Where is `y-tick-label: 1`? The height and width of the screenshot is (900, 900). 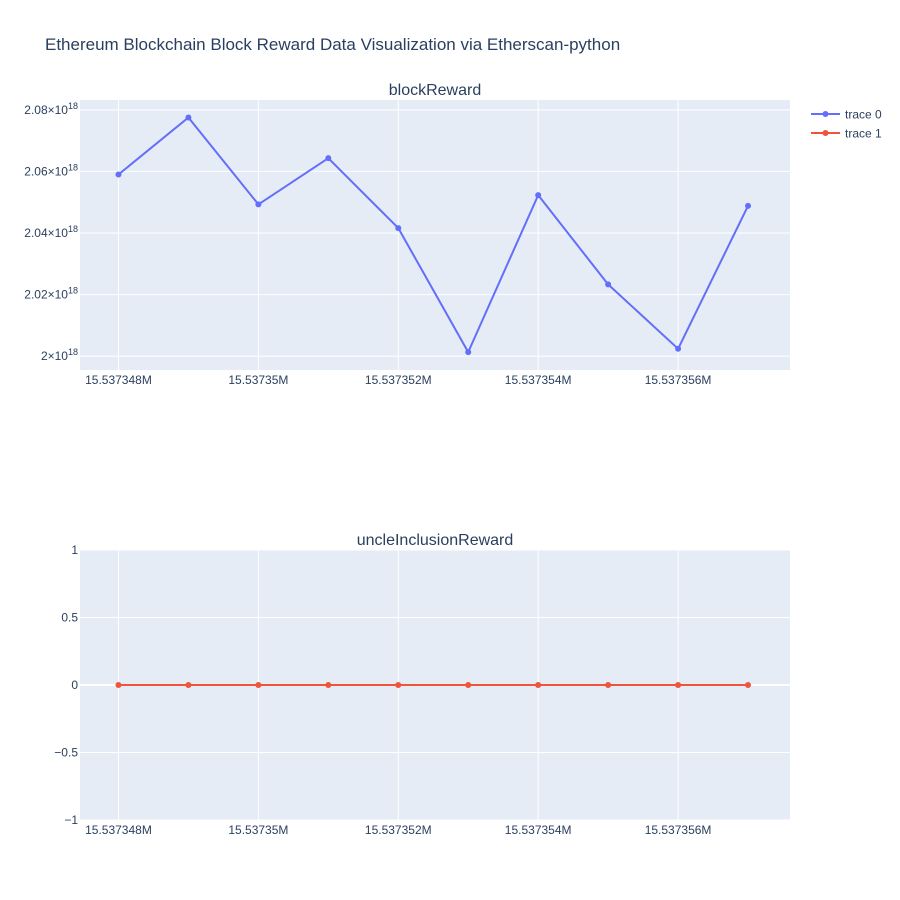
y-tick-label: 1 is located at coordinates (74, 550).